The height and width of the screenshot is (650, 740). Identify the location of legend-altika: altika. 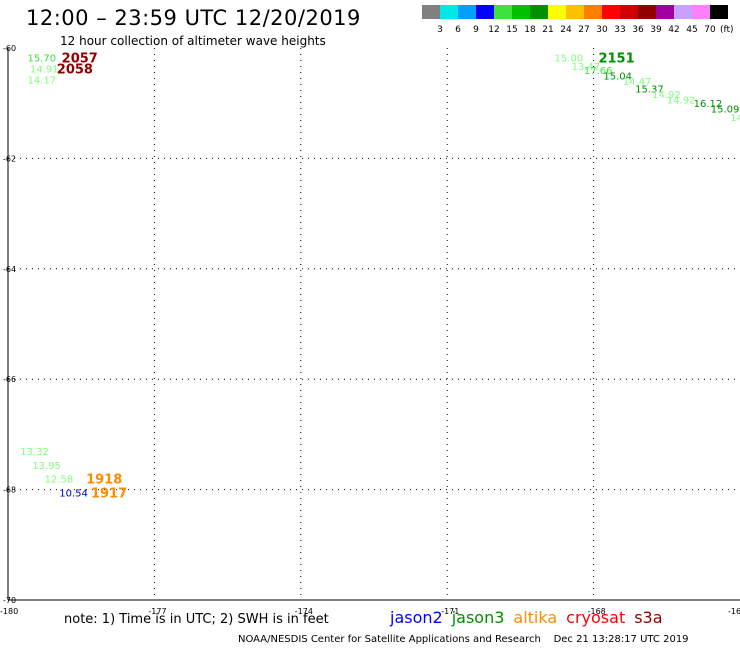
(535, 617).